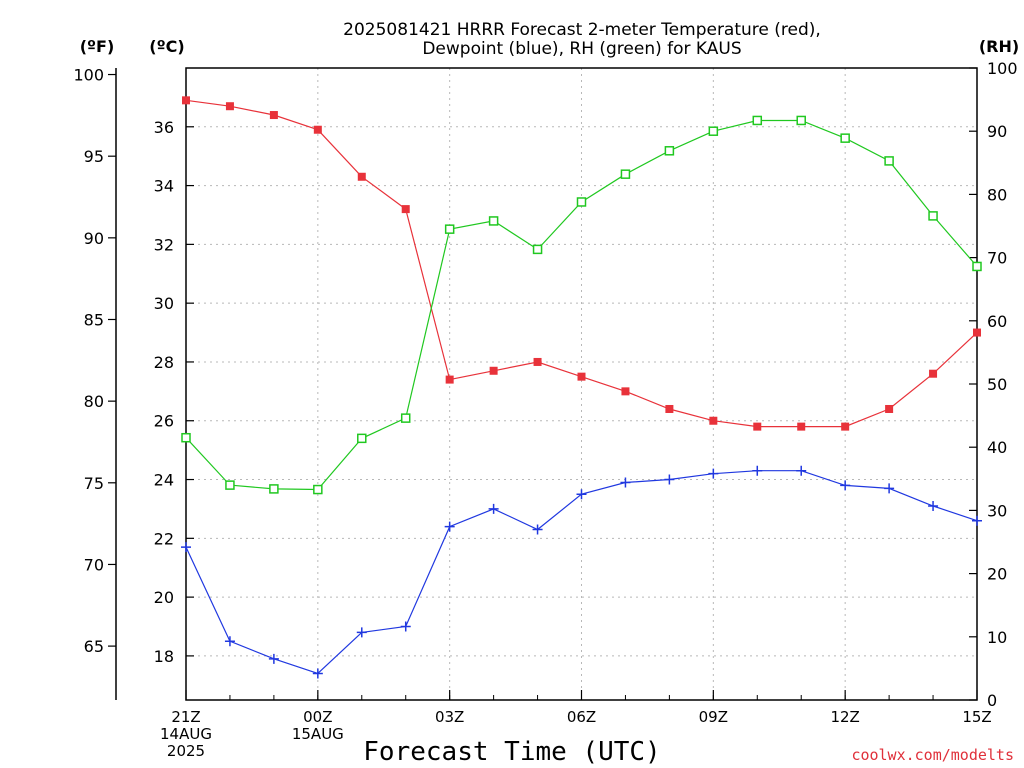 This screenshot has height=768, width=1024. I want to click on f-tick-label: 70, so click(94, 564).